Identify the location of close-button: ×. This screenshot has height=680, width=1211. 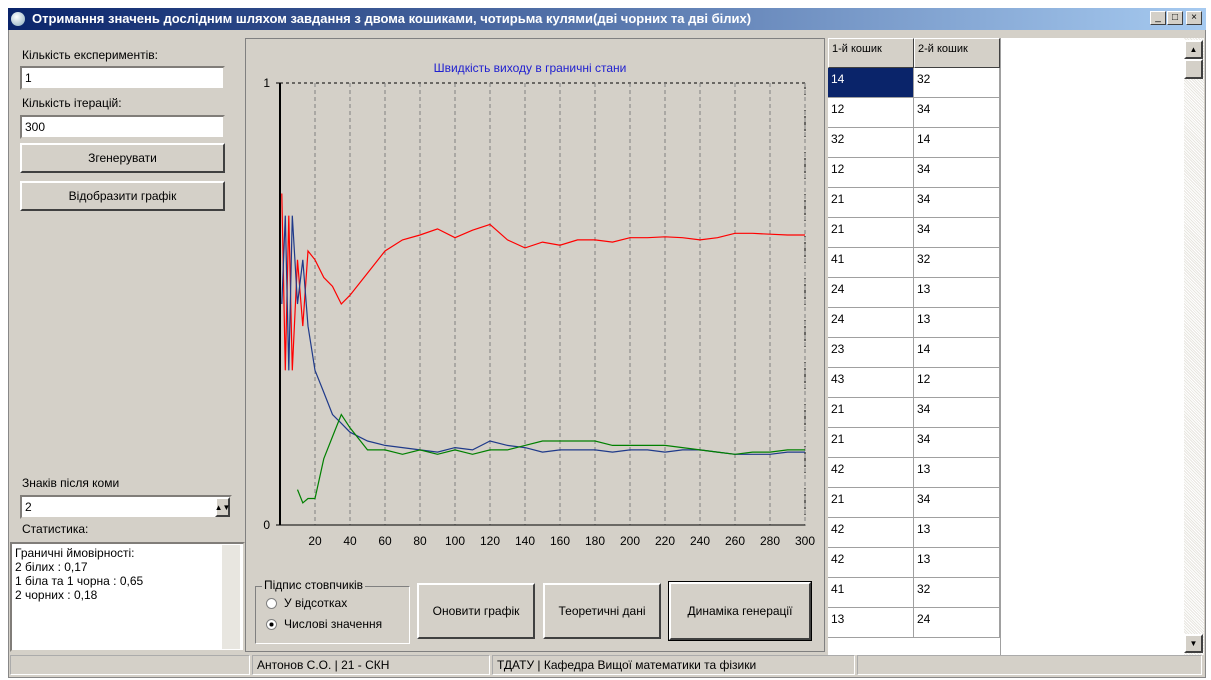
(1194, 18).